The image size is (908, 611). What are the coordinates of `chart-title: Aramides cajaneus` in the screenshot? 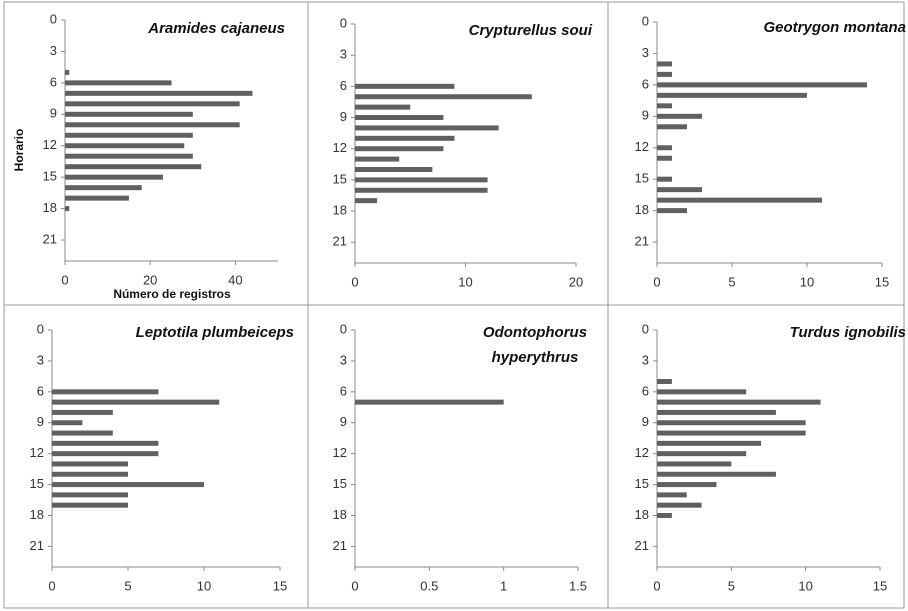 It's located at (216, 28).